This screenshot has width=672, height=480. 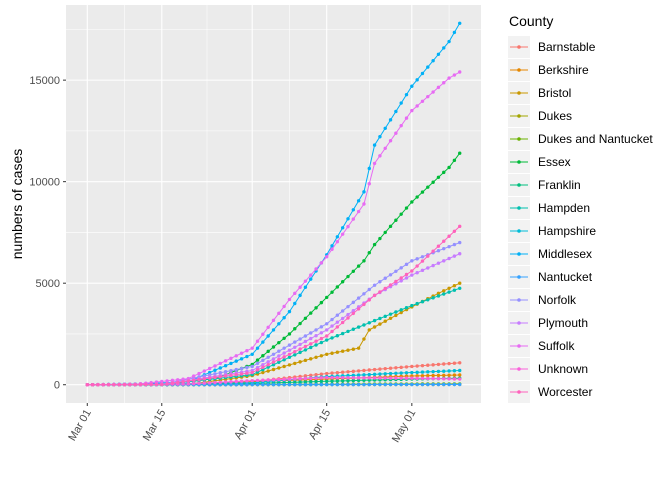 I want to click on legend-item: Worcester, so click(x=550, y=392).